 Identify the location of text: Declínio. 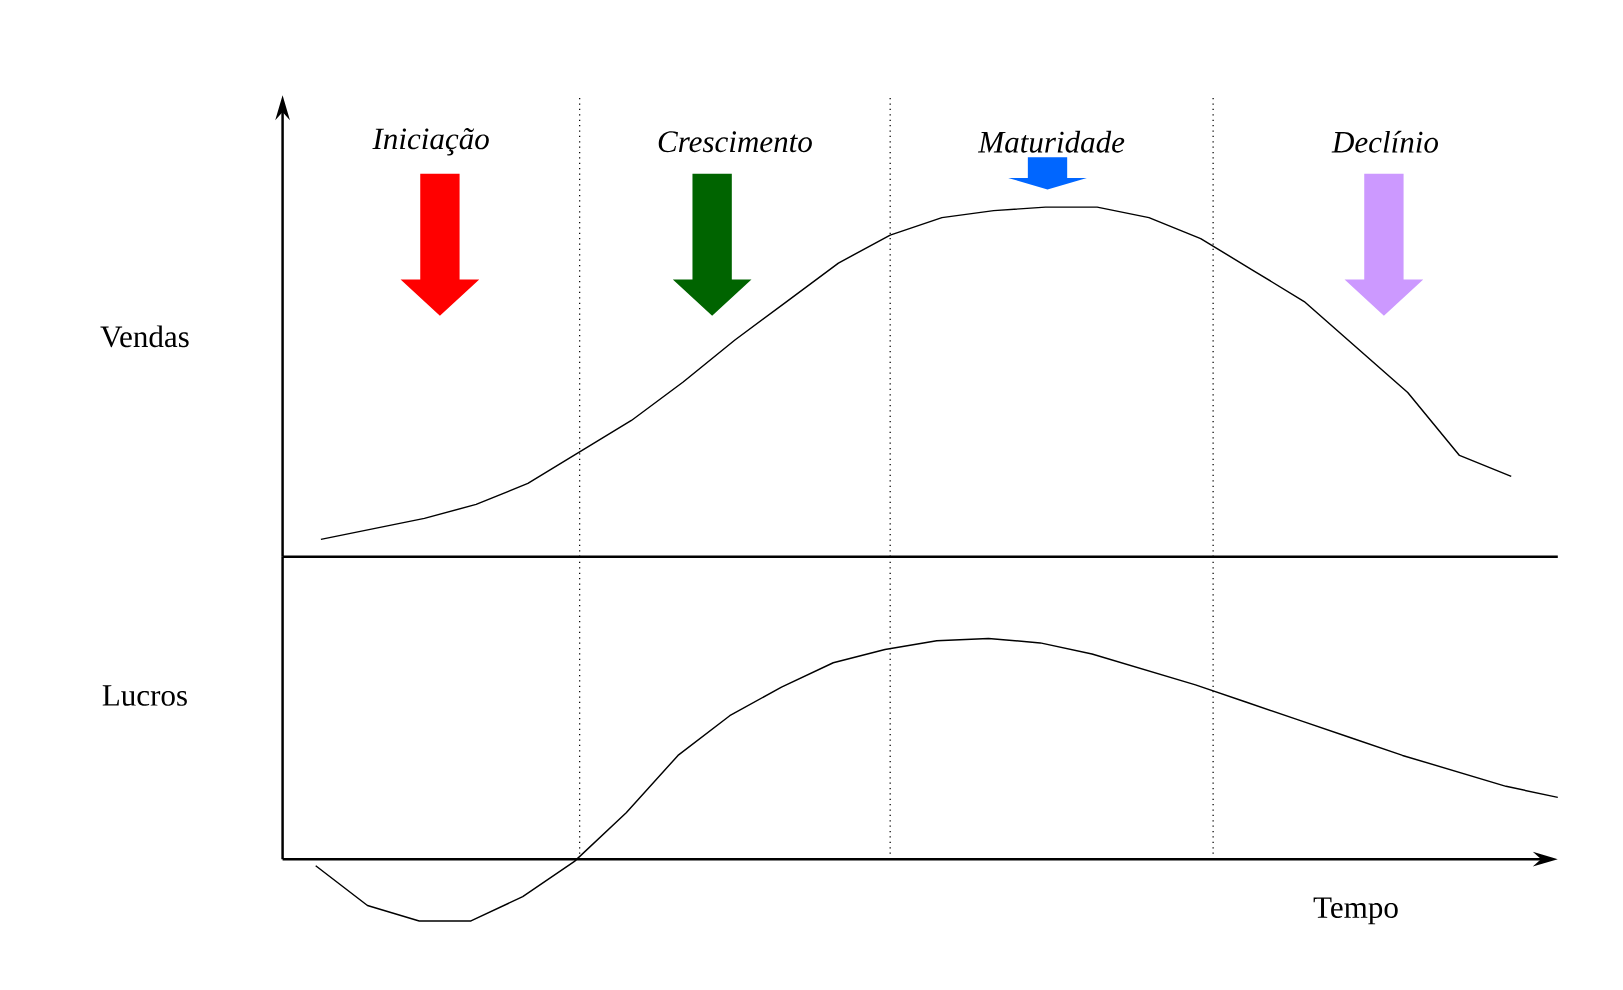
(1385, 142).